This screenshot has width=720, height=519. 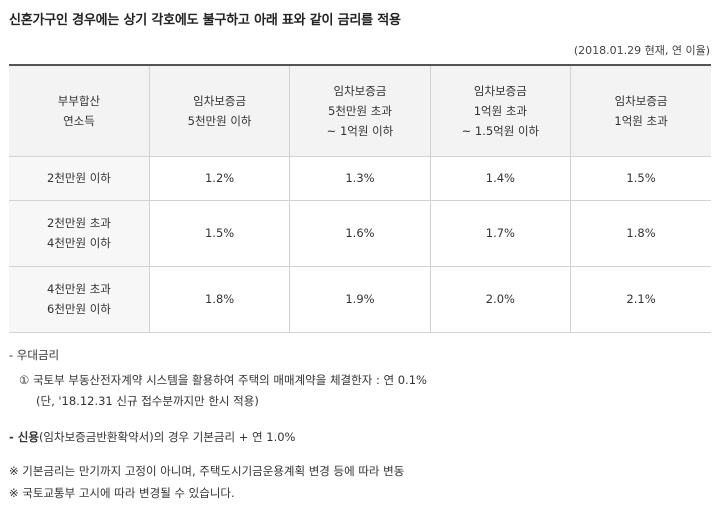 What do you see at coordinates (79, 289) in the screenshot?
I see `row-header-line: 4천만원 초과` at bounding box center [79, 289].